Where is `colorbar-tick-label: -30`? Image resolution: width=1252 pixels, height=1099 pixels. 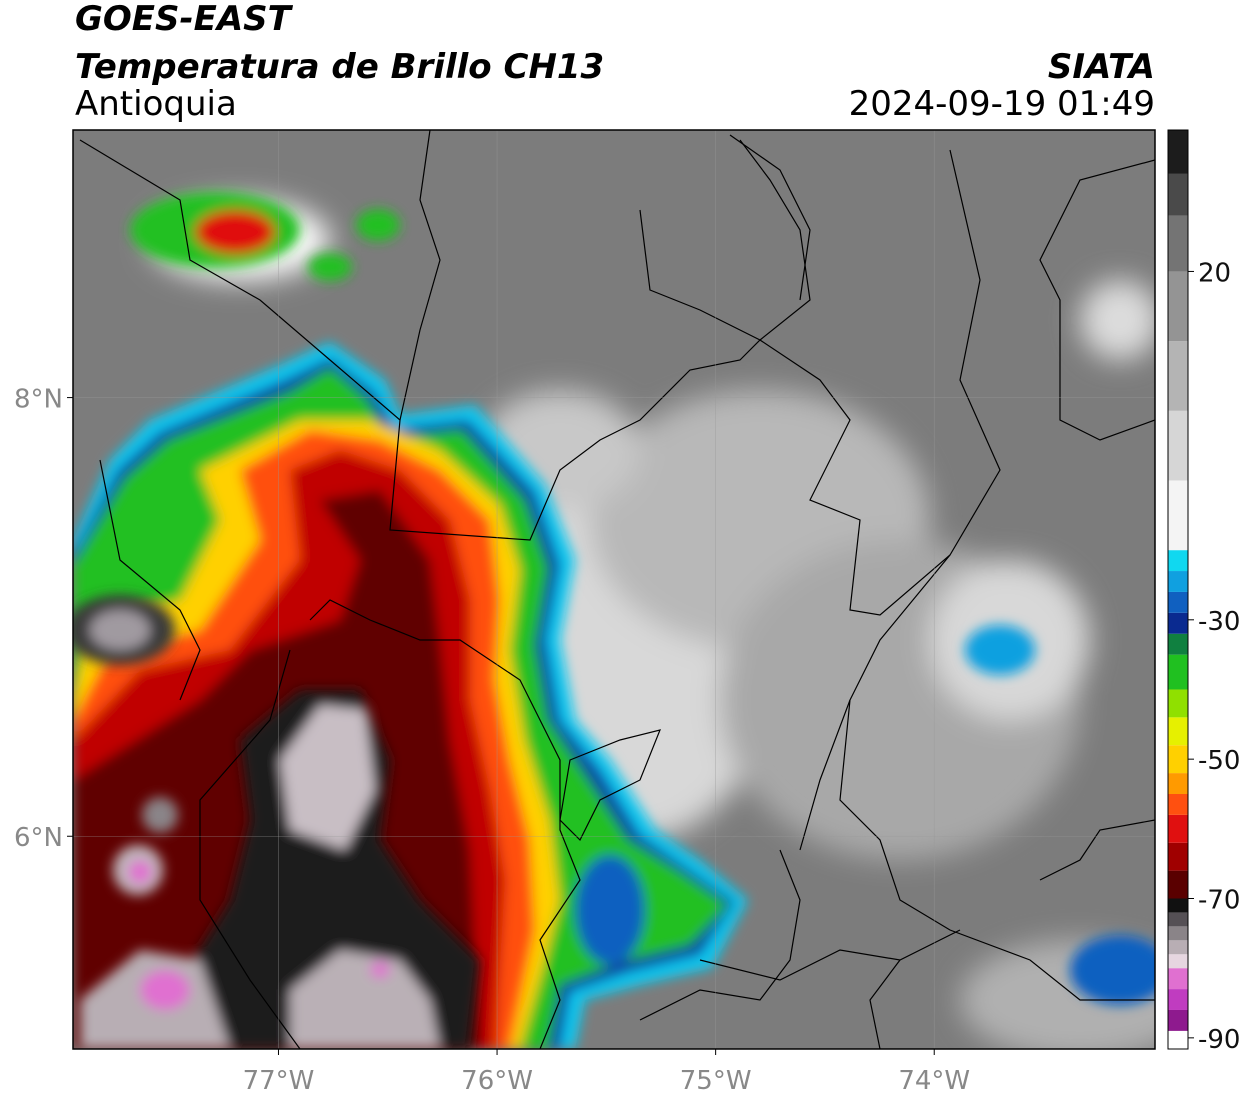
colorbar-tick-label: -30 is located at coordinates (1219, 622).